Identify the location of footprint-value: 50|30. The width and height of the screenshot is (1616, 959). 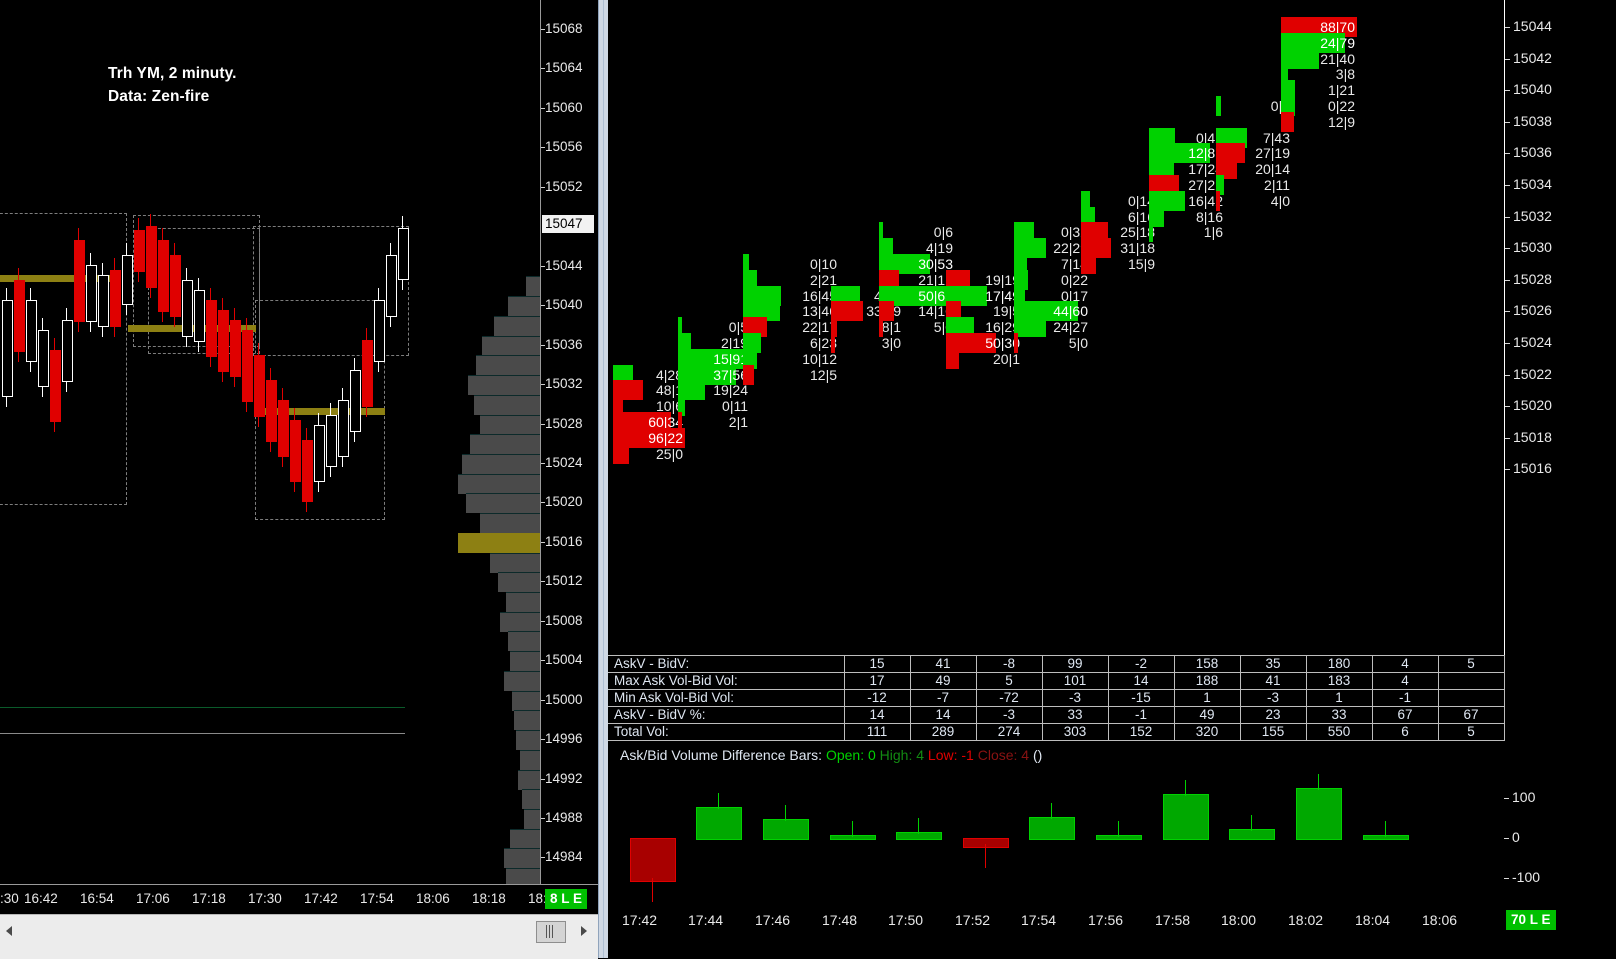
(1002, 343).